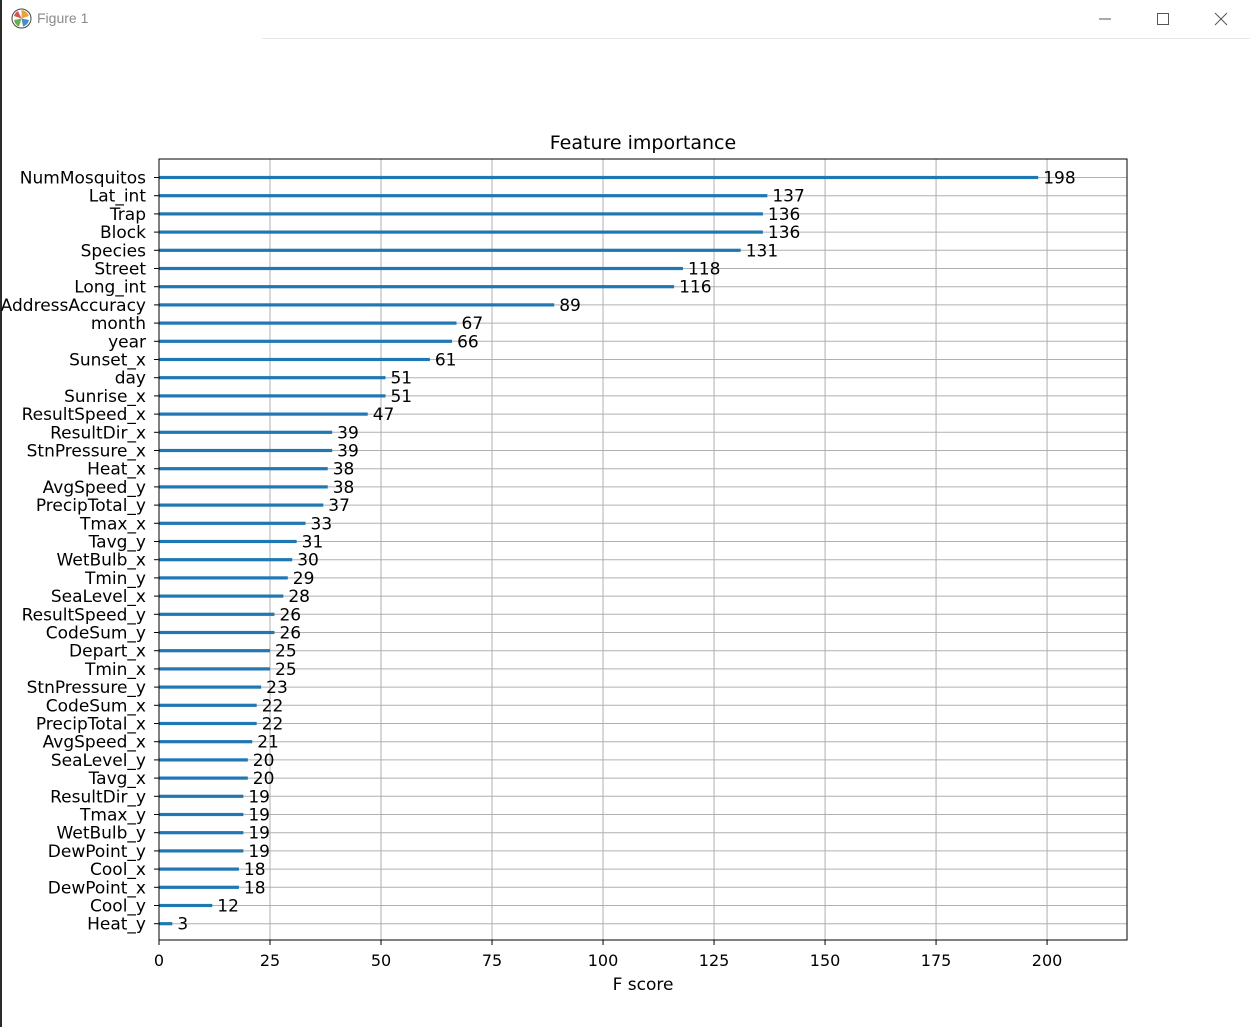  Describe the element at coordinates (1105, 19) in the screenshot. I see `minimize-button` at that location.